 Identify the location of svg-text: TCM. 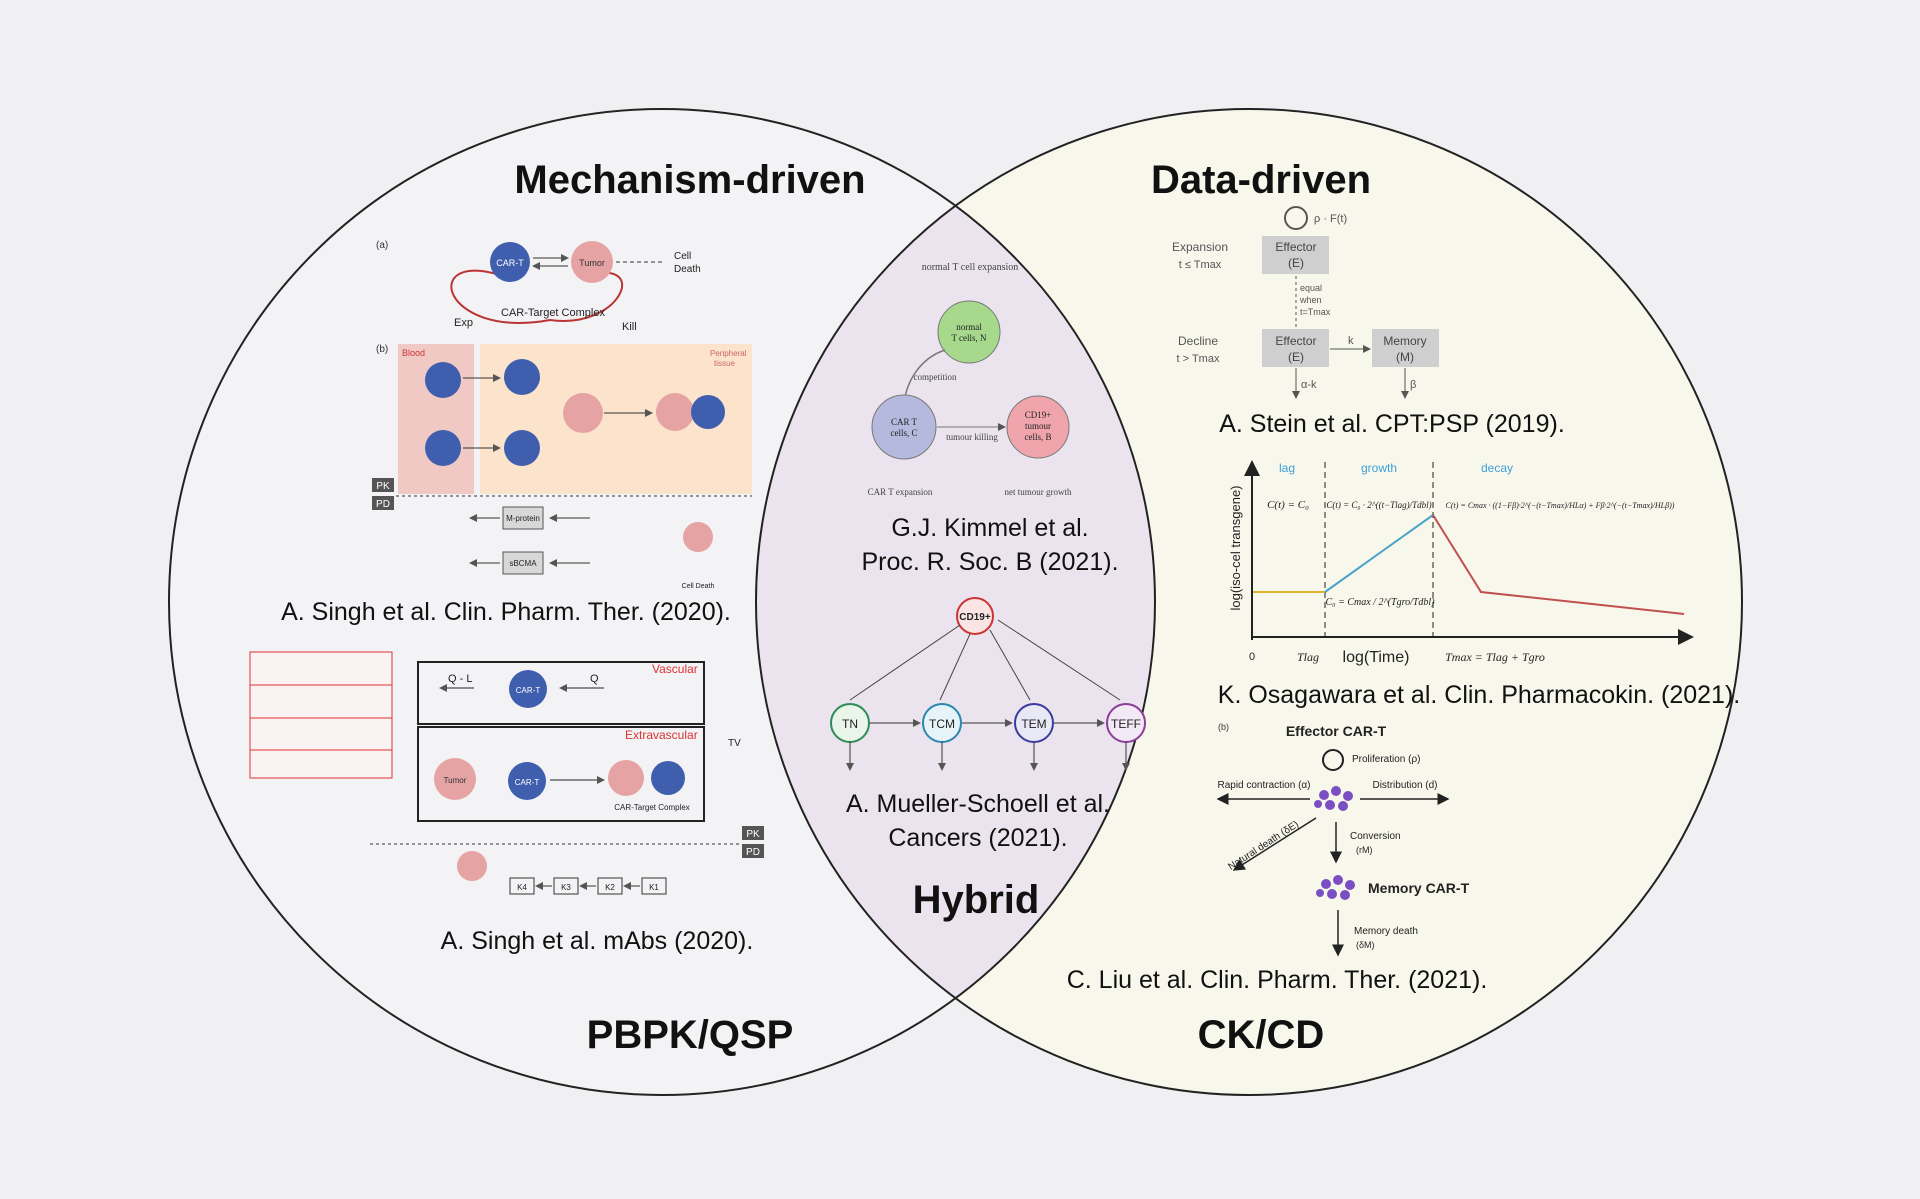
(942, 724).